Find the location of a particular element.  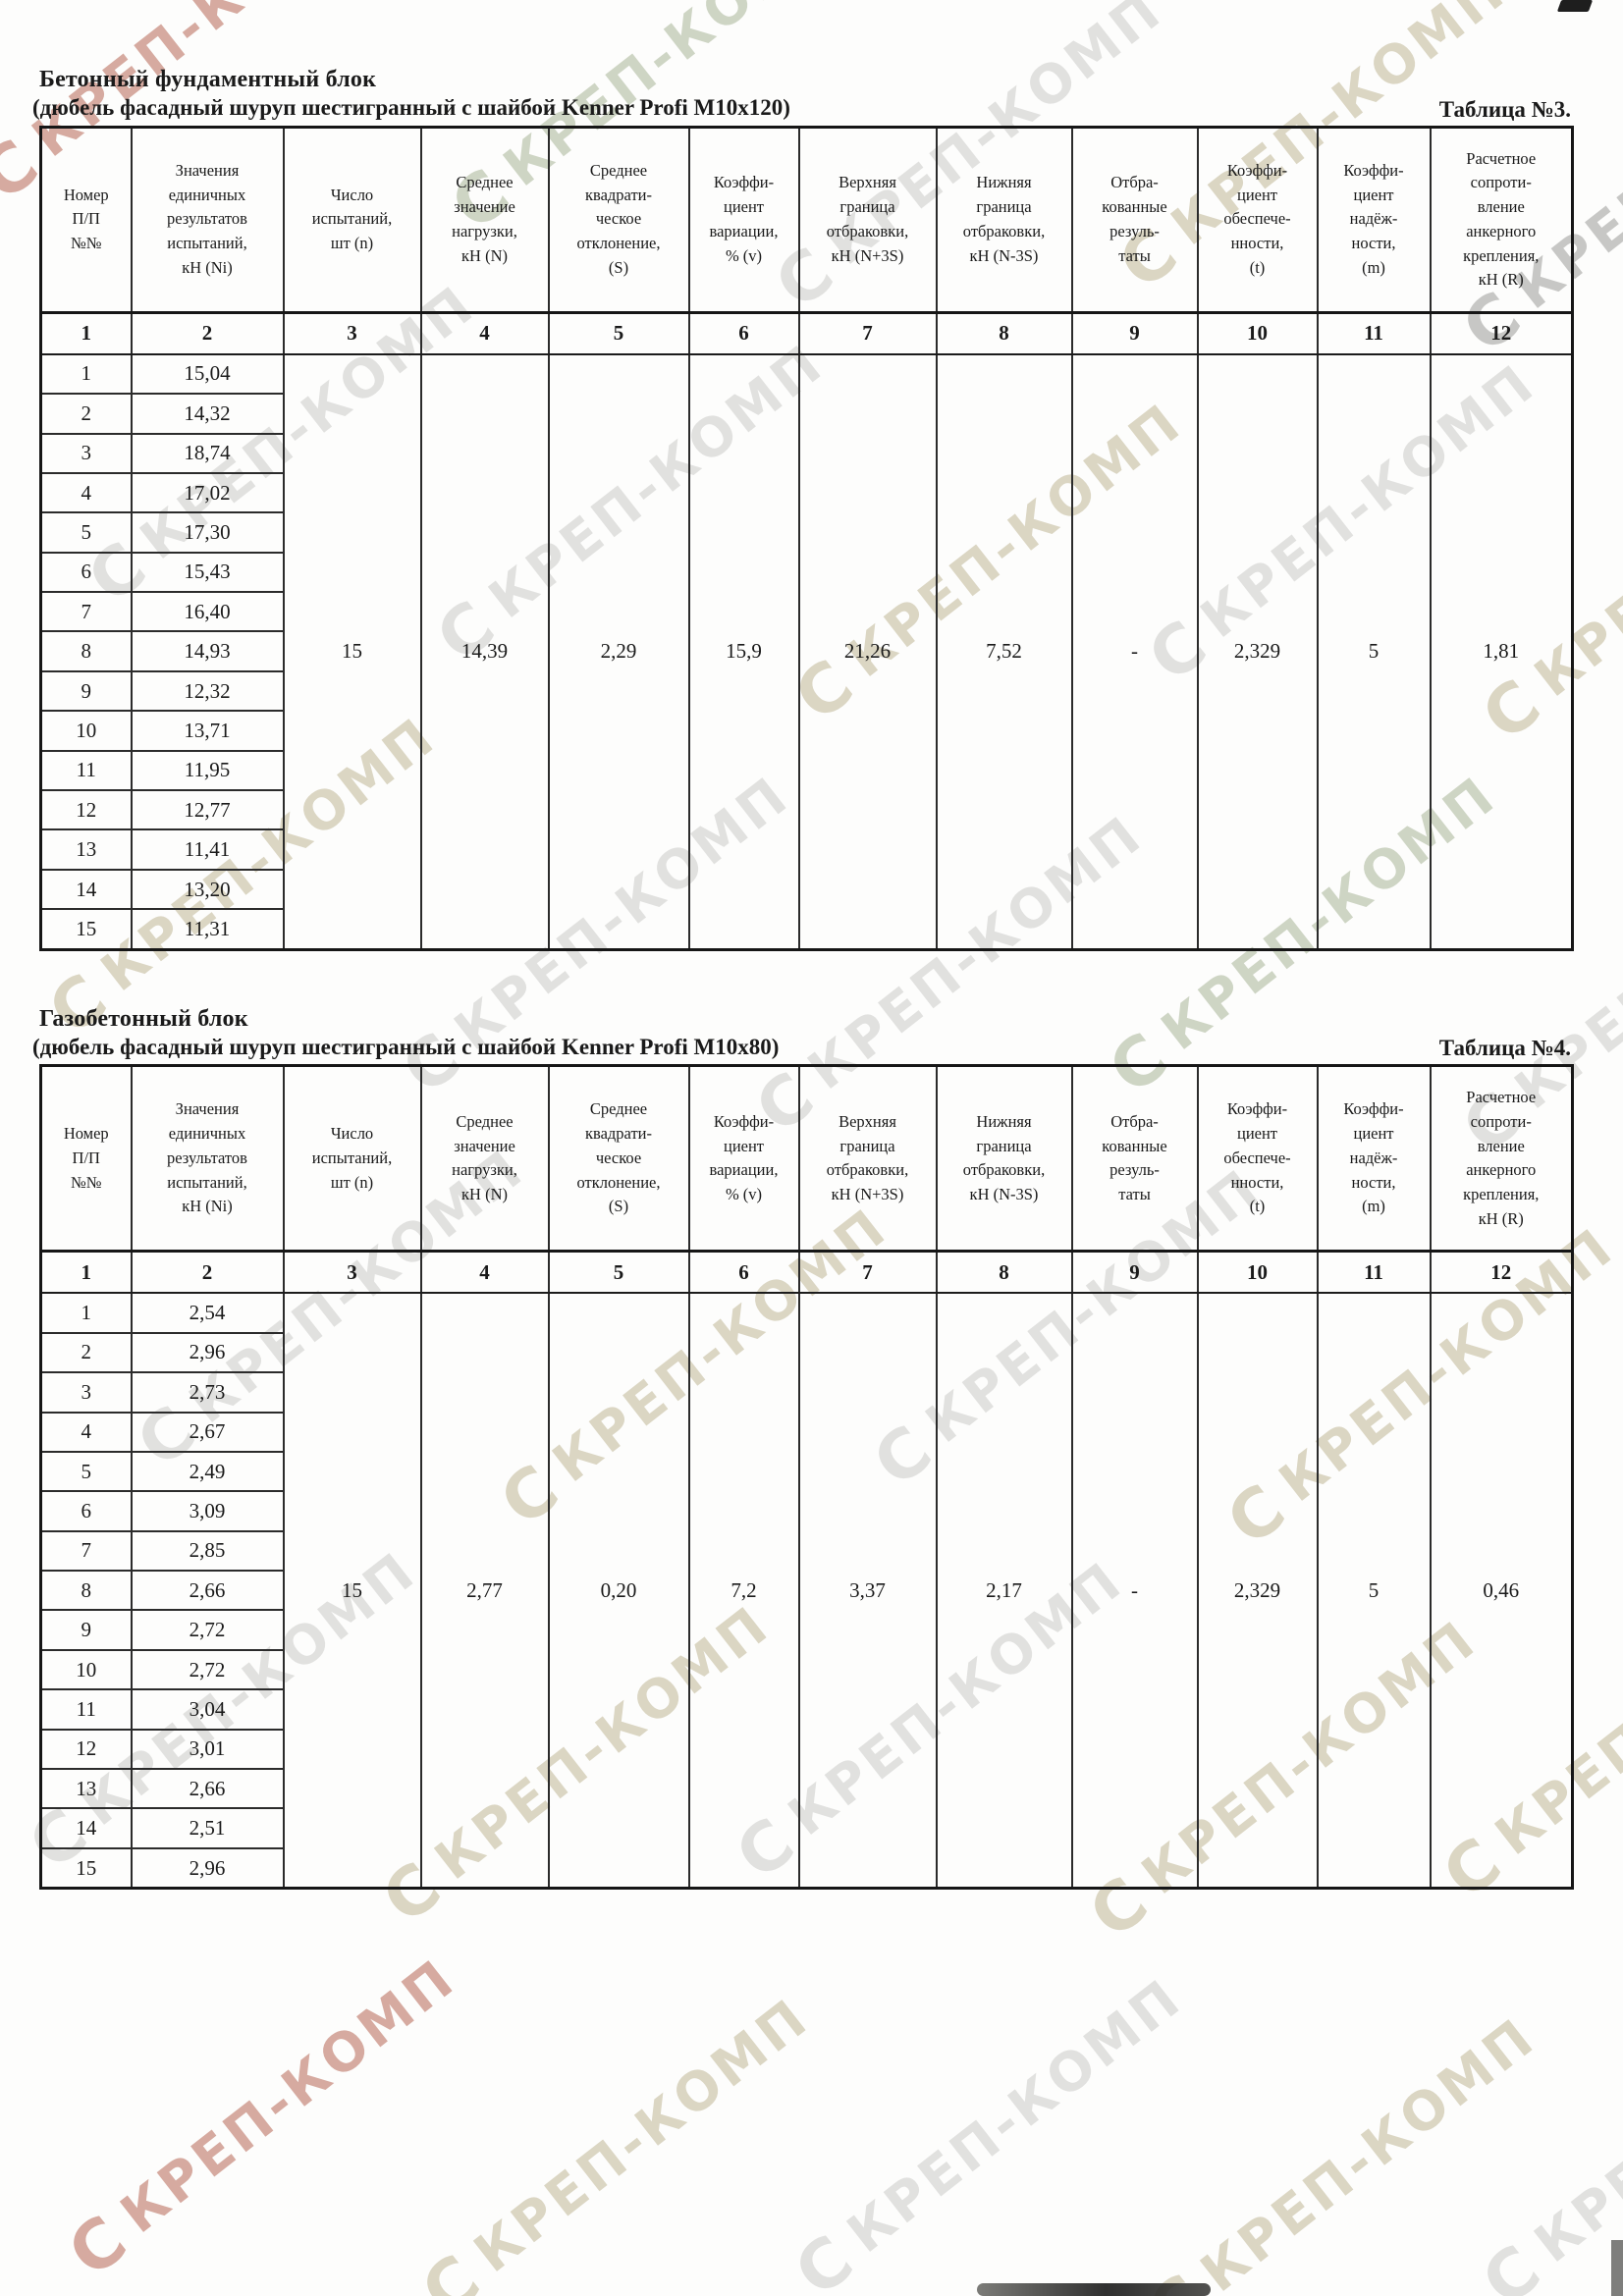

column-header: Верхняя граница отбраковки, кН (N+3S) is located at coordinates (867, 1159).